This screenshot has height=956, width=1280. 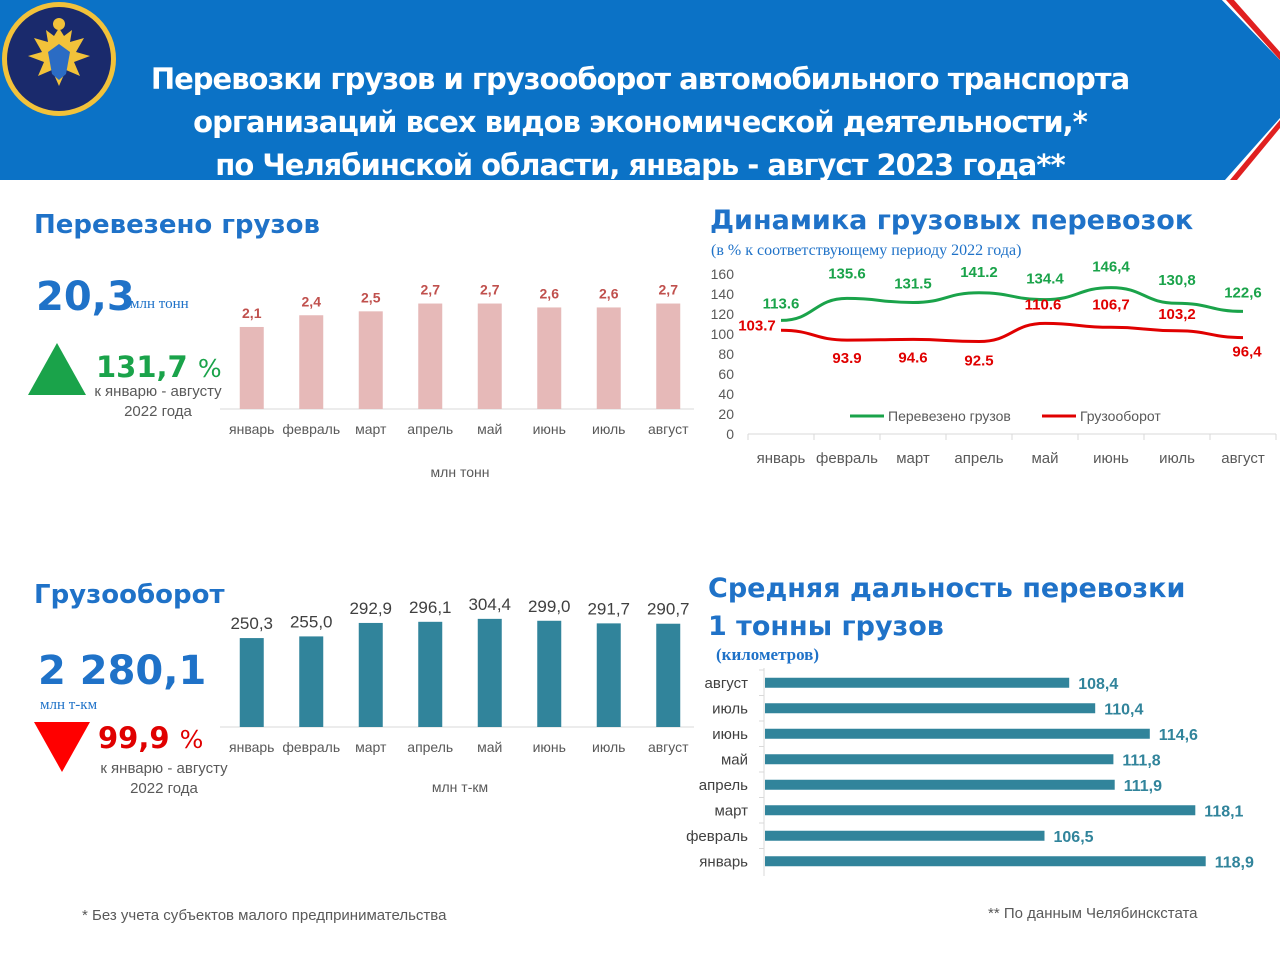 What do you see at coordinates (142, 367) in the screenshot?
I see `cargo-change-number: 131,7` at bounding box center [142, 367].